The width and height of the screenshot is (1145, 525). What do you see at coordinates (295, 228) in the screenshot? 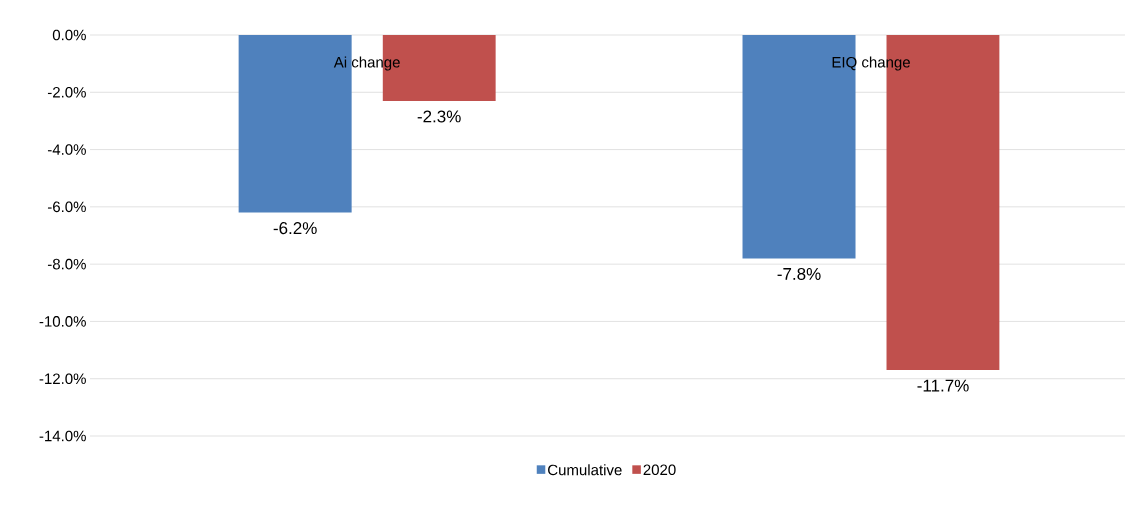
I see `data-label: -6.2%` at bounding box center [295, 228].